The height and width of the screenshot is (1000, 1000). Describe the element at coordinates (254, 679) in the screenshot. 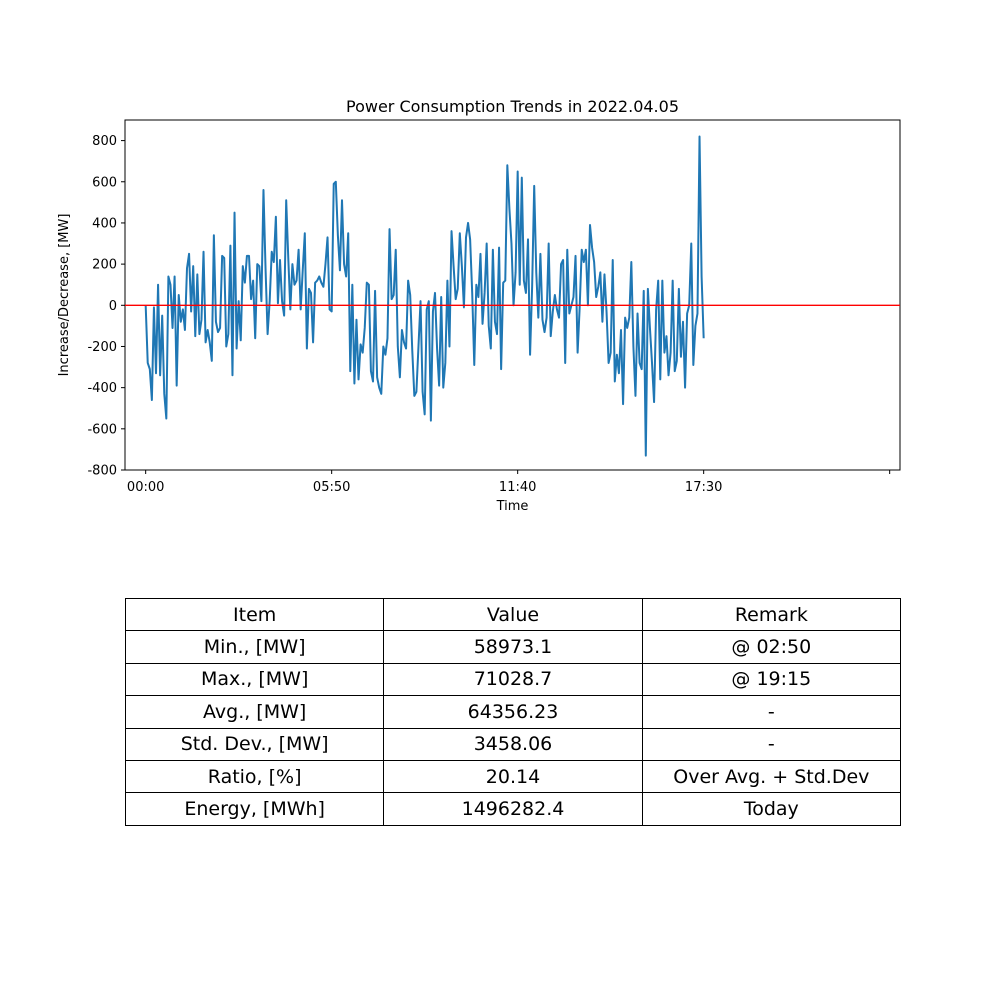

I see `row-item: Max., [MW]` at that location.